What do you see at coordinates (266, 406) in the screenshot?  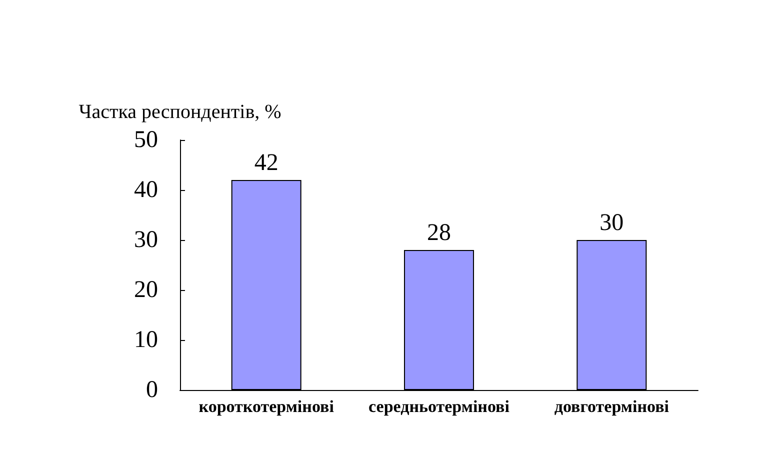 I see `x-tick-label: короткотермінові` at bounding box center [266, 406].